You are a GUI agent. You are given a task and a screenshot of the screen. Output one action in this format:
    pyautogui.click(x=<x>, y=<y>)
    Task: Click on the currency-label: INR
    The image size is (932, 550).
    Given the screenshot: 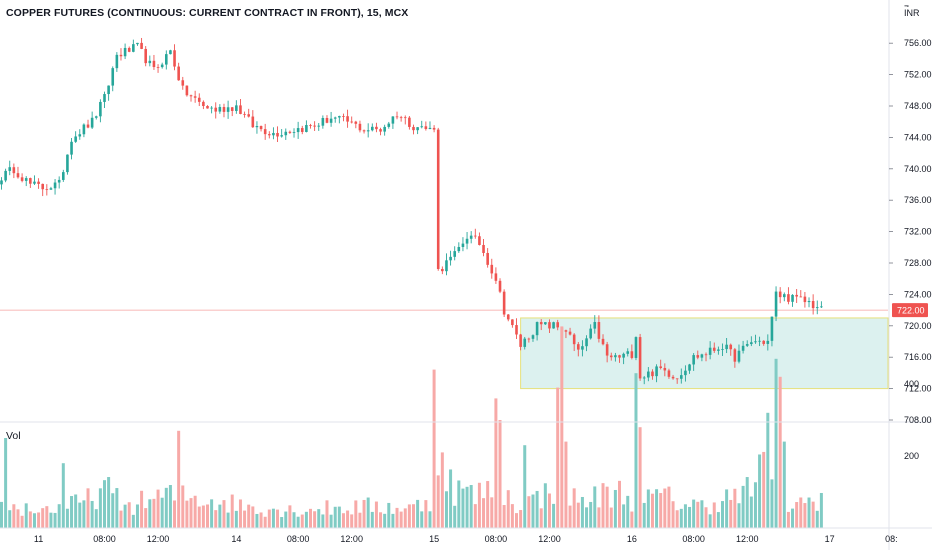 What is the action you would take?
    pyautogui.click(x=912, y=13)
    